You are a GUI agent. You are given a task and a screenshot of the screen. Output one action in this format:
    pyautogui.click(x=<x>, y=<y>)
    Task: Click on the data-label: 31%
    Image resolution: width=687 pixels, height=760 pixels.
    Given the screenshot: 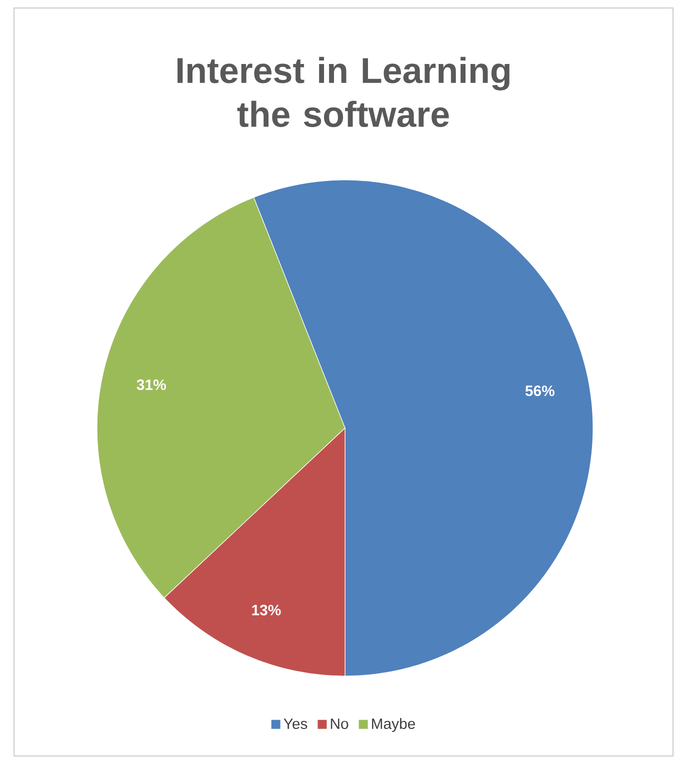 What is the action you would take?
    pyautogui.click(x=151, y=384)
    